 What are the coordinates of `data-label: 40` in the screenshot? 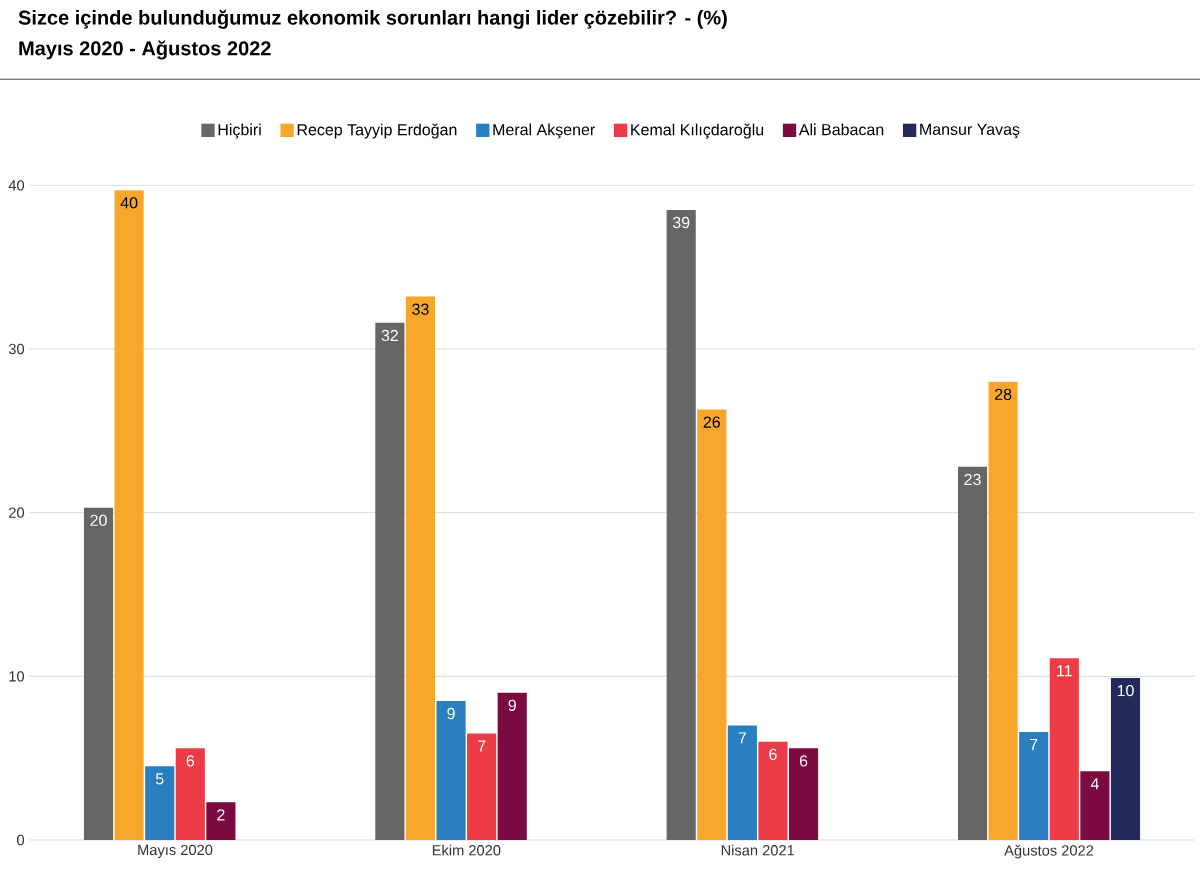 It's located at (129, 203).